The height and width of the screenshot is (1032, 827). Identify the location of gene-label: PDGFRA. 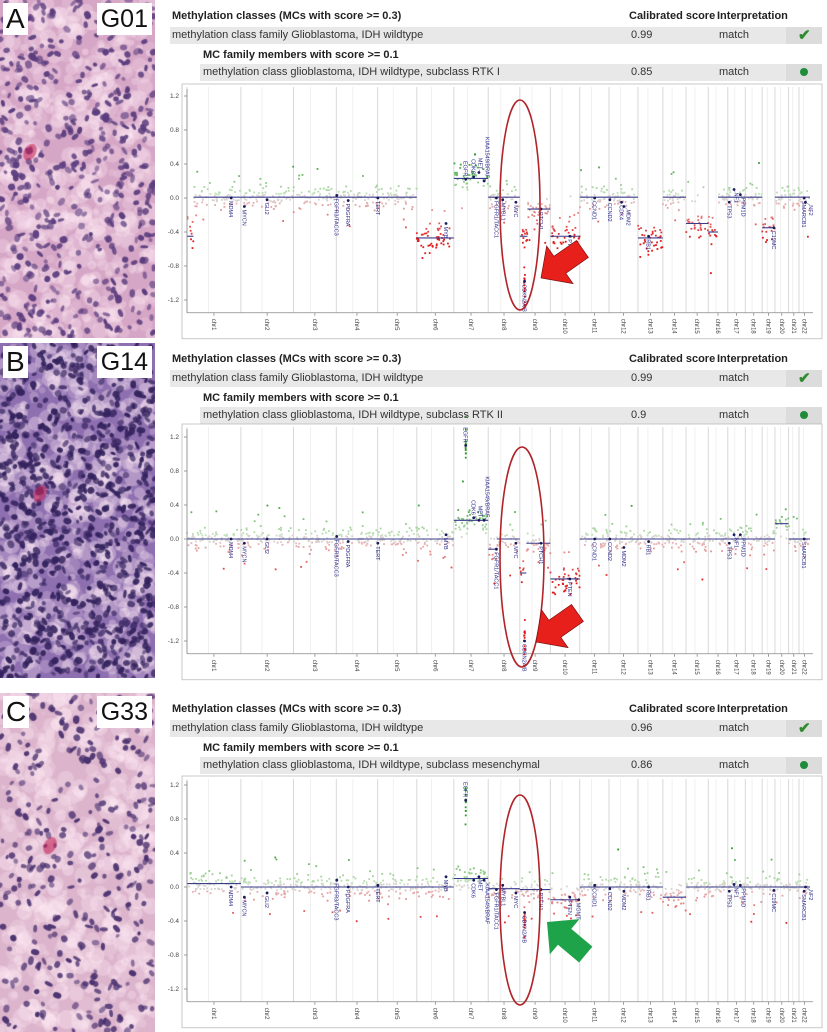
(347, 901).